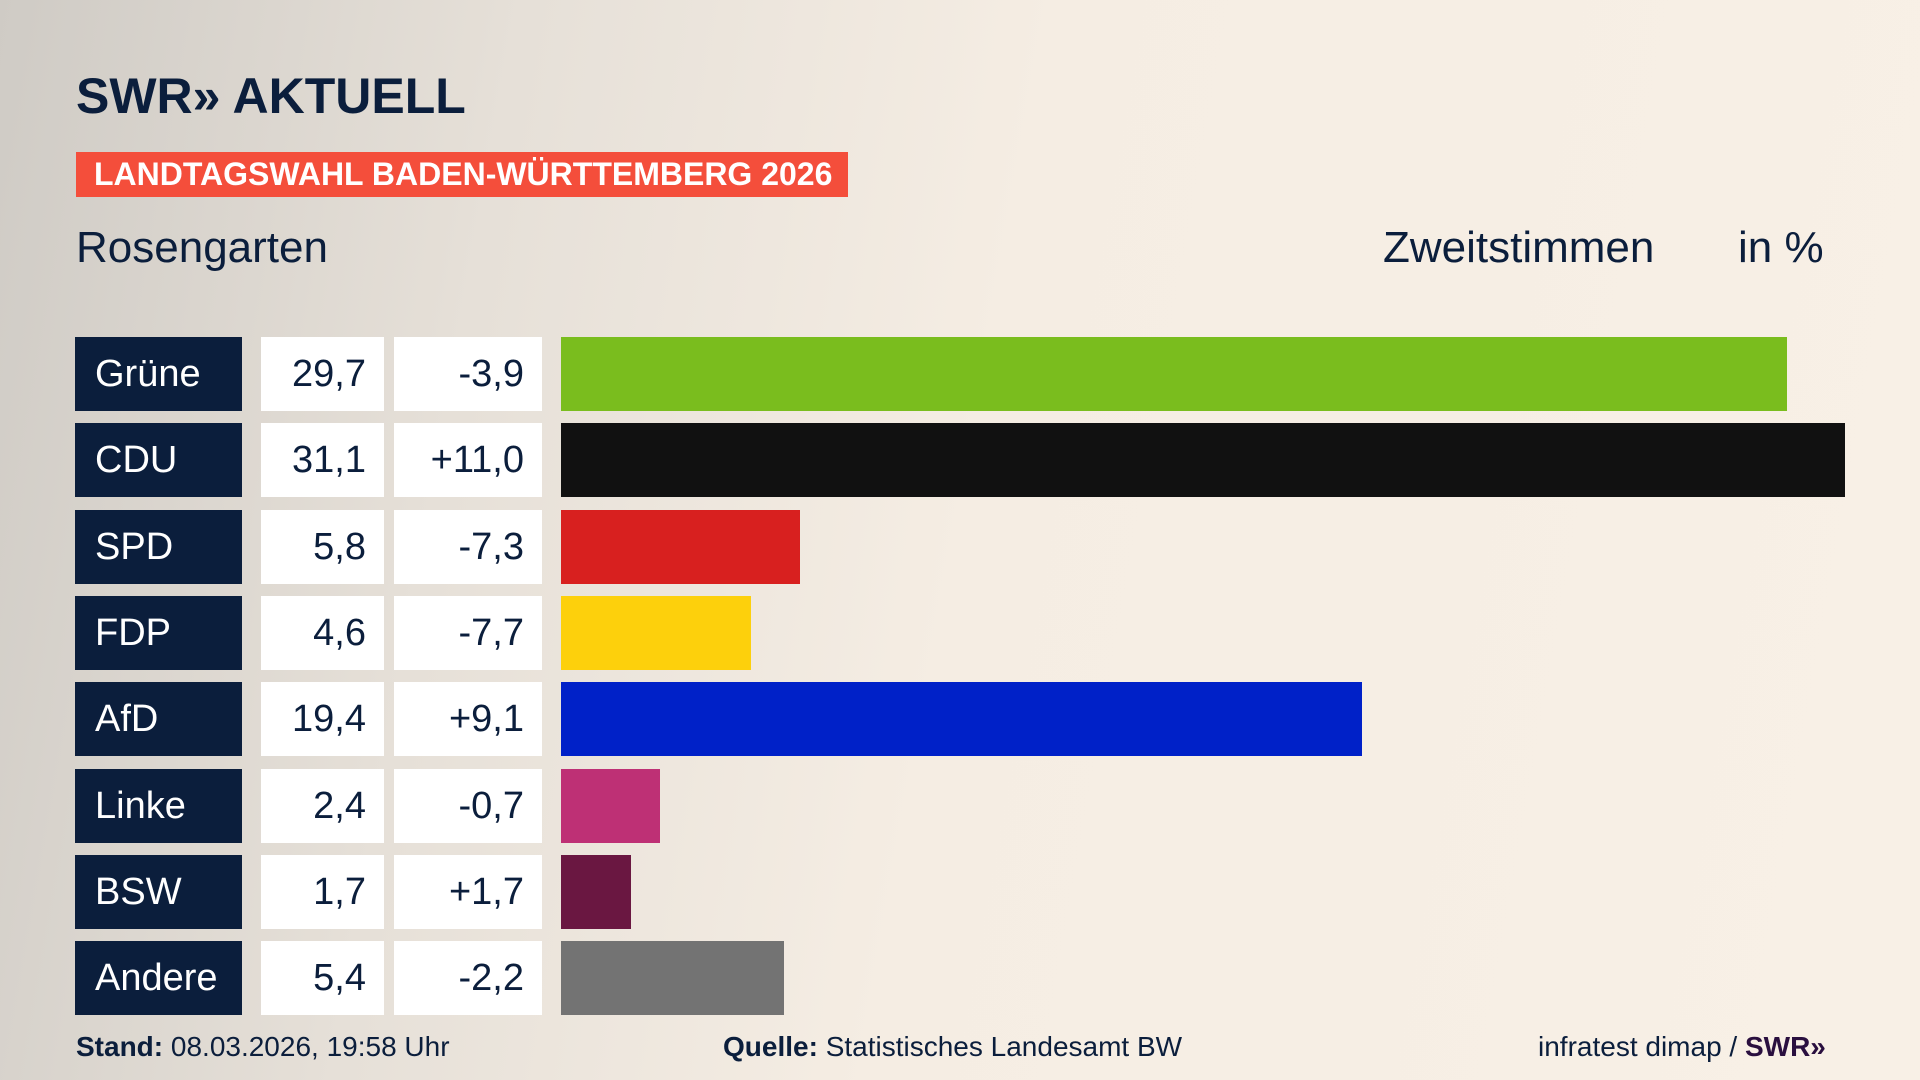 This screenshot has width=1920, height=1080. What do you see at coordinates (322, 805) in the screenshot?
I see `value-label: 2,4` at bounding box center [322, 805].